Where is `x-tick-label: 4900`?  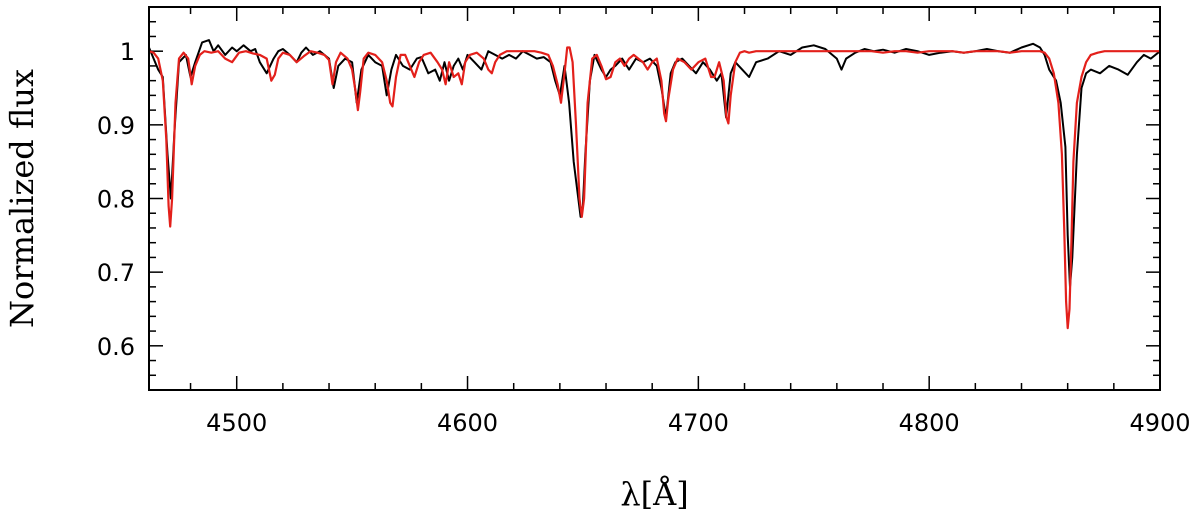 x-tick-label: 4900 is located at coordinates (1159, 423).